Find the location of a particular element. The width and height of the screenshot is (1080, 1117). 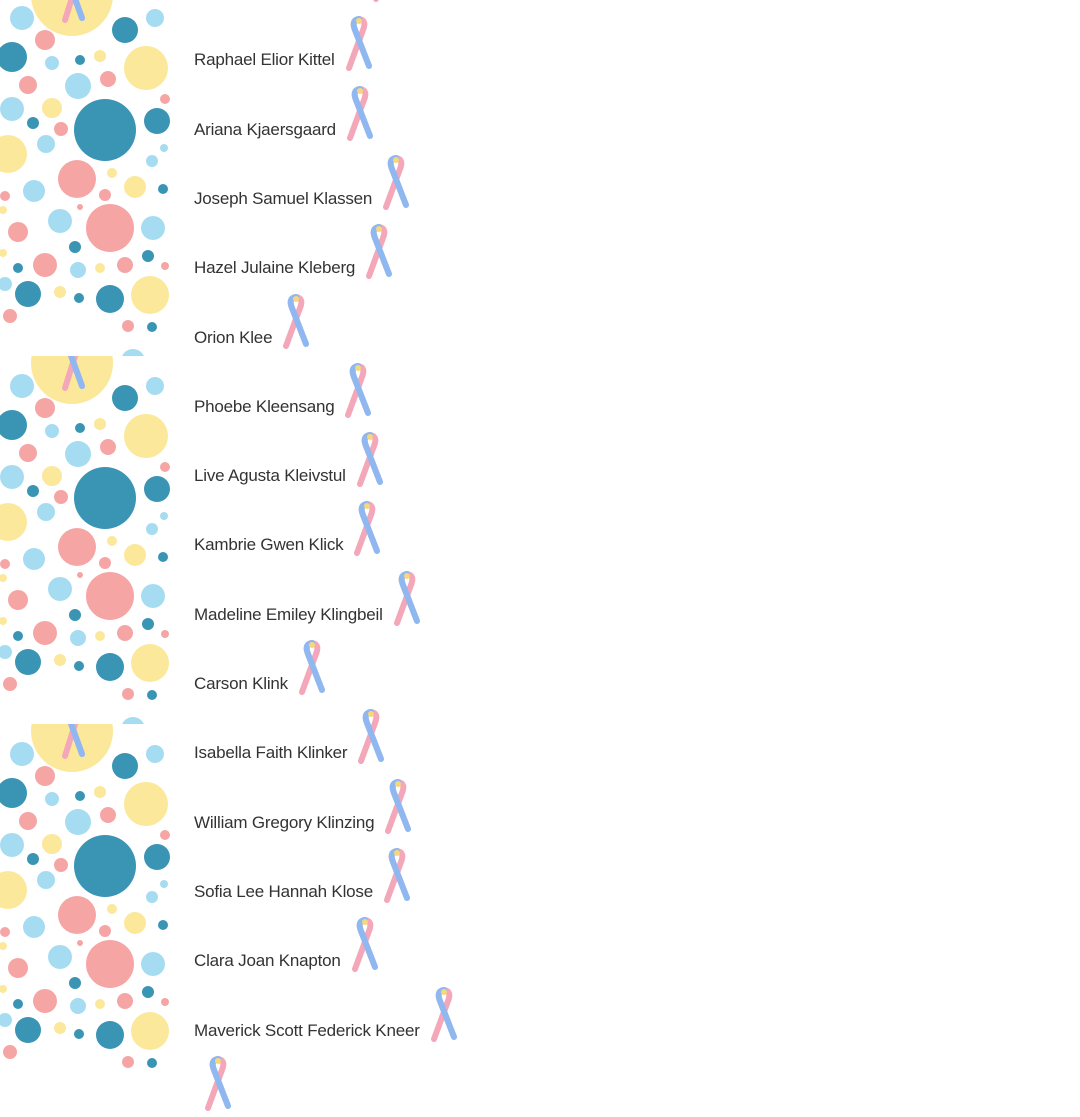

person-name: Carter Brandt Kitchens is located at coordinates (278, 0).